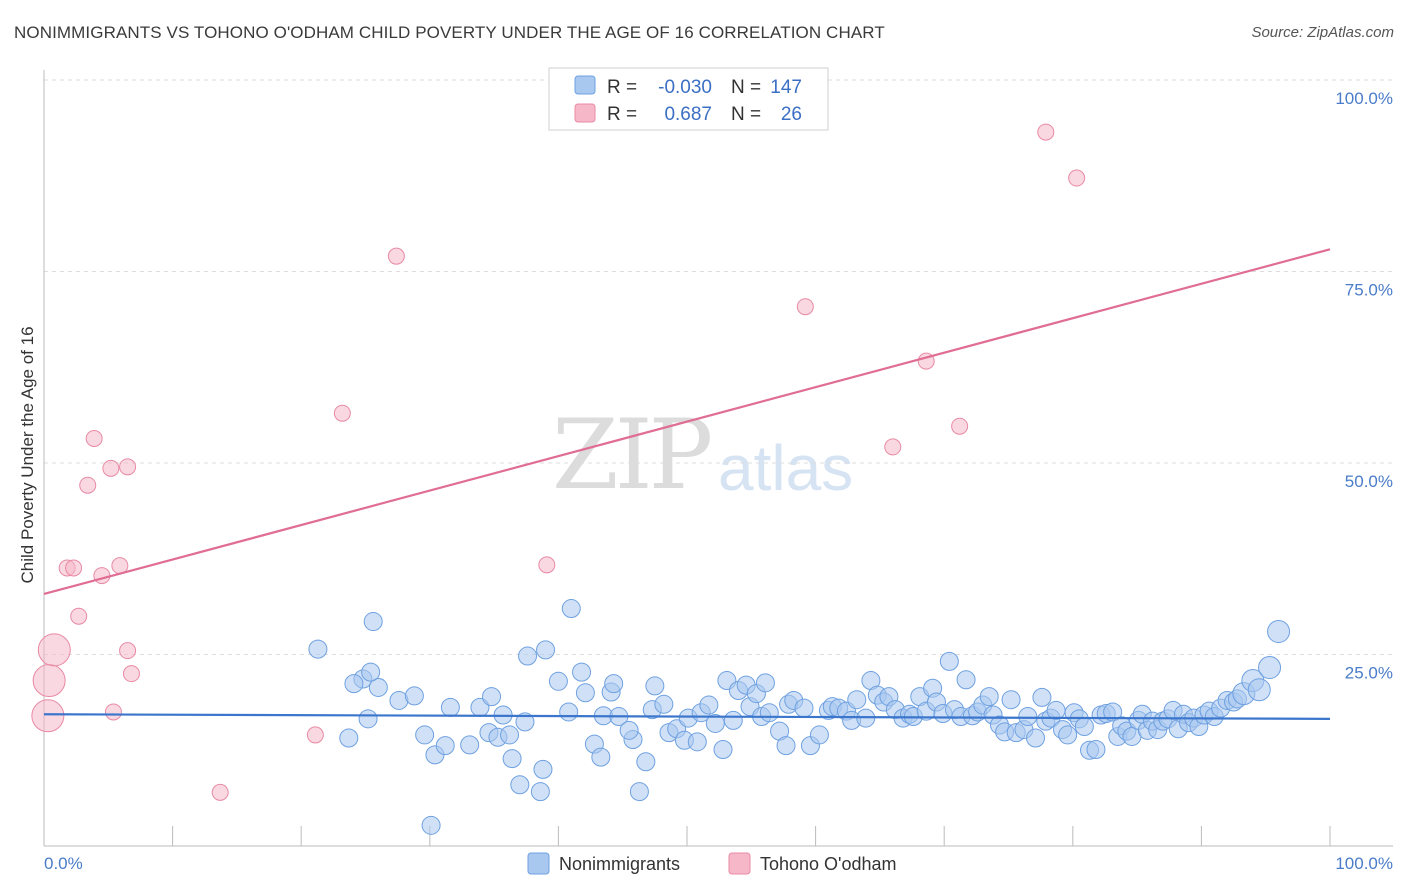  I want to click on legend-n-label-1: N =, so click(746, 114).